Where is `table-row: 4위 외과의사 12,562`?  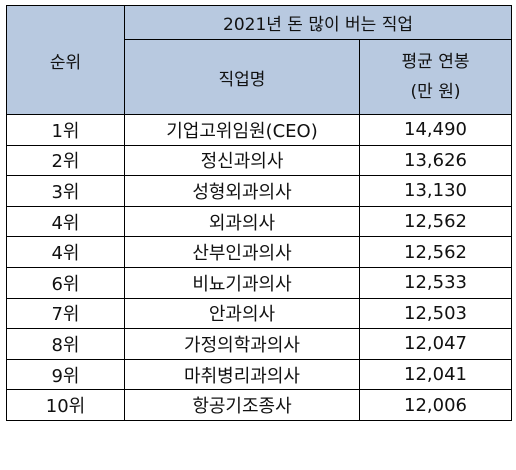 table-row: 4위 외과의사 12,562 is located at coordinates (259, 221).